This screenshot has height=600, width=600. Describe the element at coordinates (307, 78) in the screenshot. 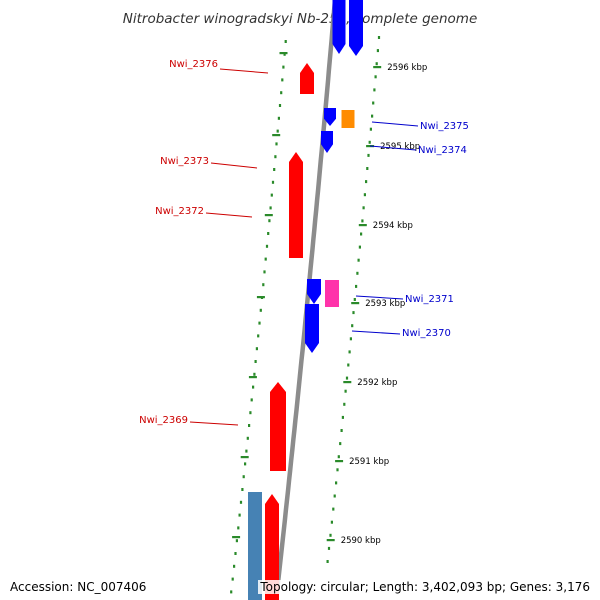

I see `gene-nwi-2376-arrow` at that location.